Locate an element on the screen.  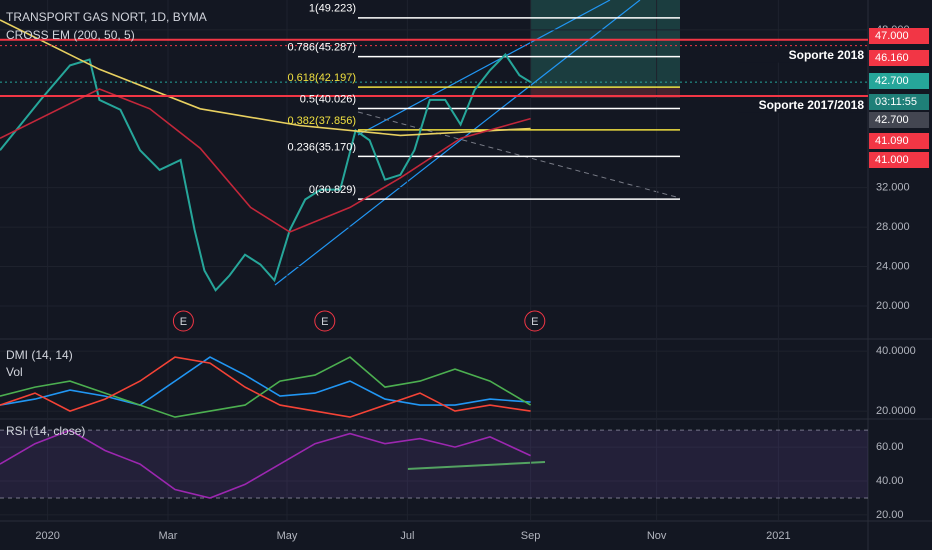
x-tick-label: May is located at coordinates (287, 536).